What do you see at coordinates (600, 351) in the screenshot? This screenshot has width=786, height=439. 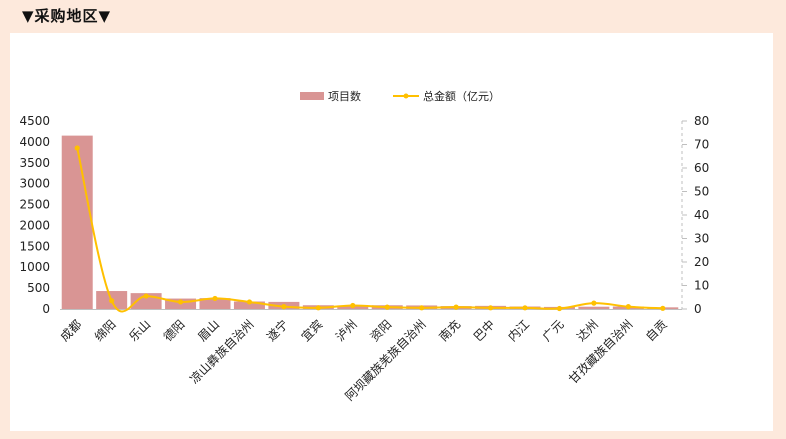 I see `x-tick-label: 甘孜藏族自治州` at bounding box center [600, 351].